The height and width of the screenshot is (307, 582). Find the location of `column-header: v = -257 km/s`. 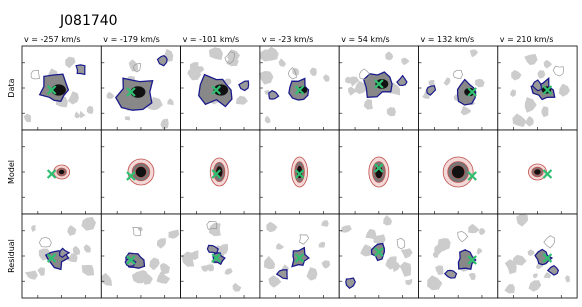

column-header: v = -257 km/s is located at coordinates (52, 39).